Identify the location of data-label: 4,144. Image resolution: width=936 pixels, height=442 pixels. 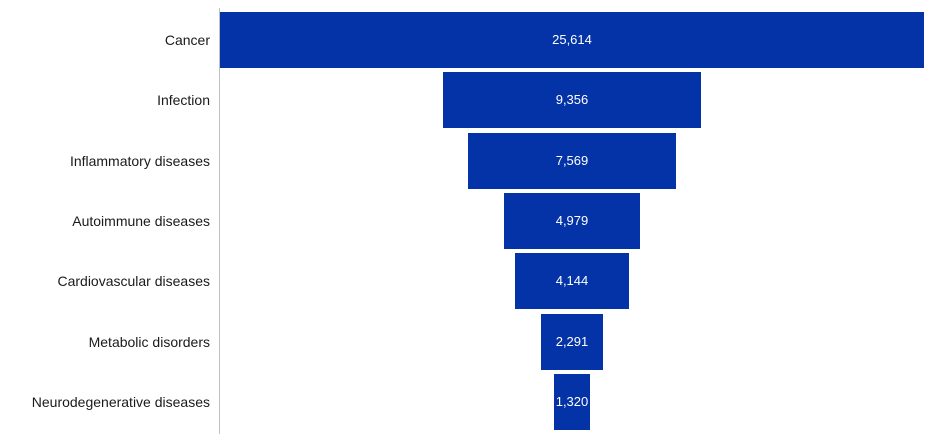
(572, 281).